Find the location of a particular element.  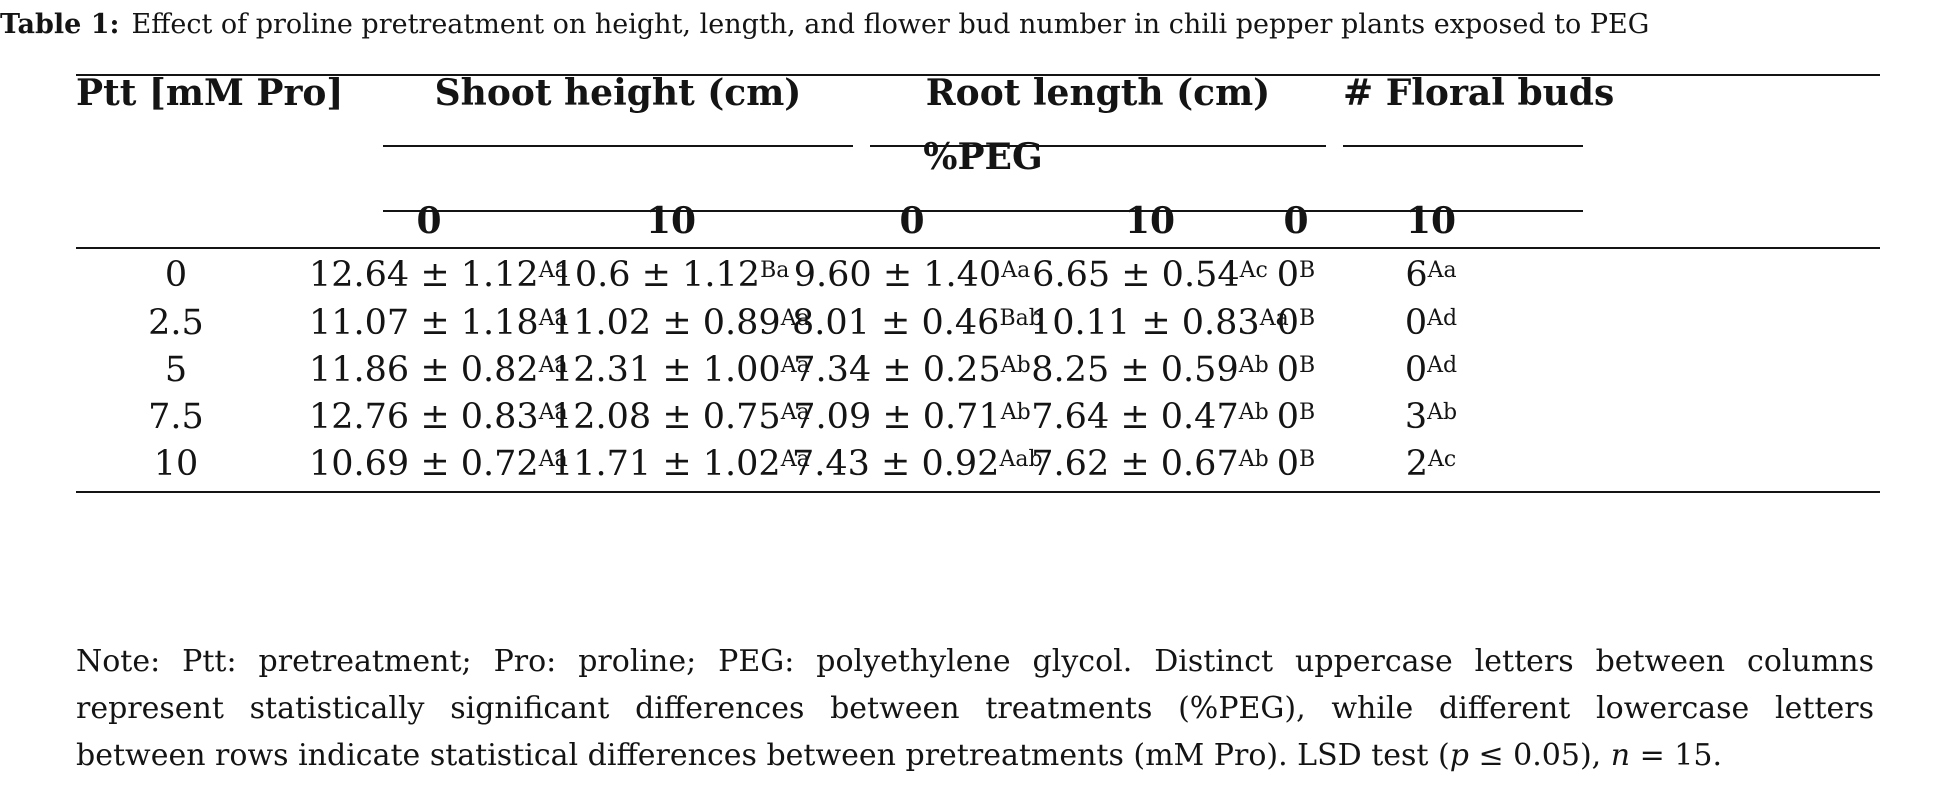

cell-value: 8.01 ± 0.46 is located at coordinates (896, 323).